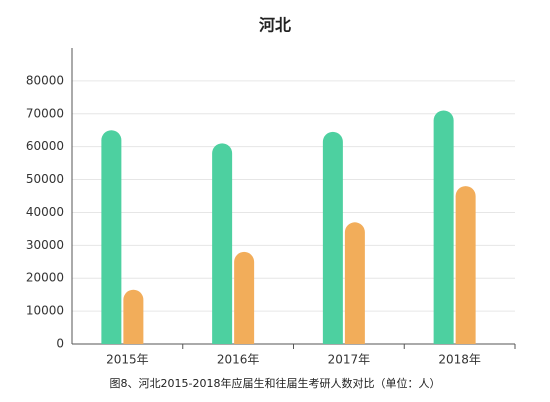  Describe the element at coordinates (127, 360) in the screenshot. I see `x-tick-label: 2015年` at that location.